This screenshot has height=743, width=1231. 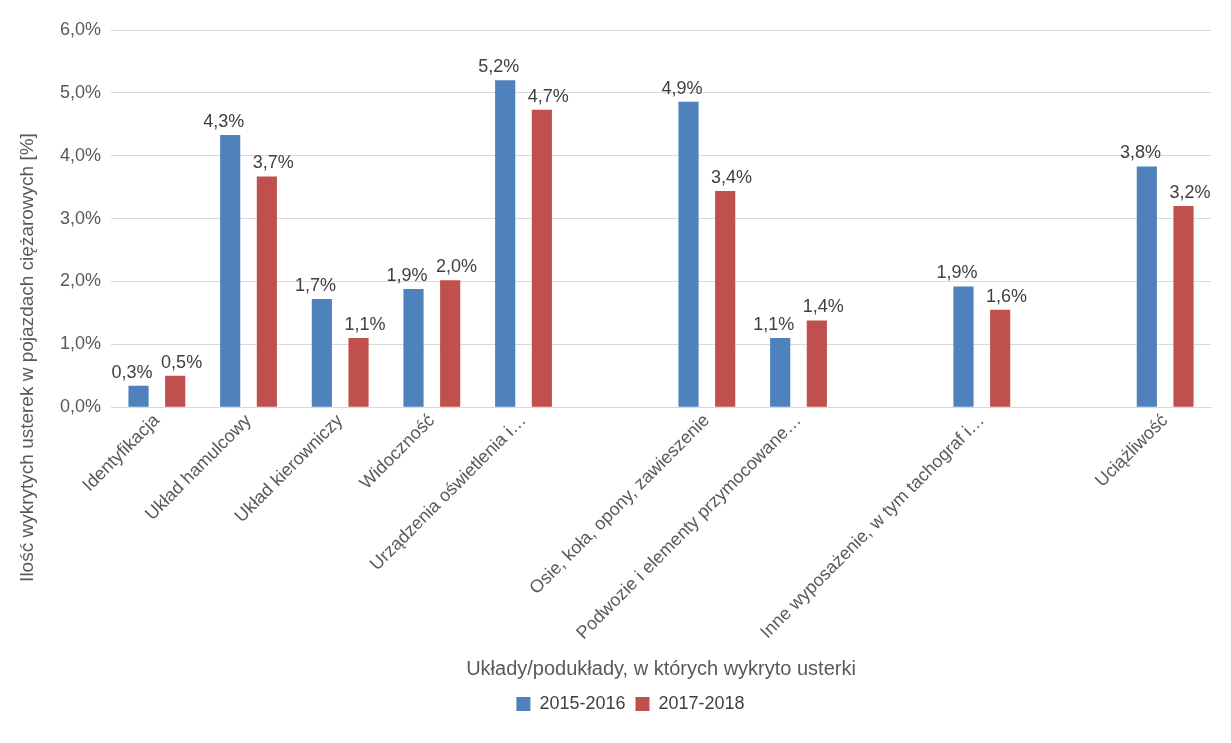 What do you see at coordinates (1190, 191) in the screenshot?
I see `data-label: 3,2%` at bounding box center [1190, 191].